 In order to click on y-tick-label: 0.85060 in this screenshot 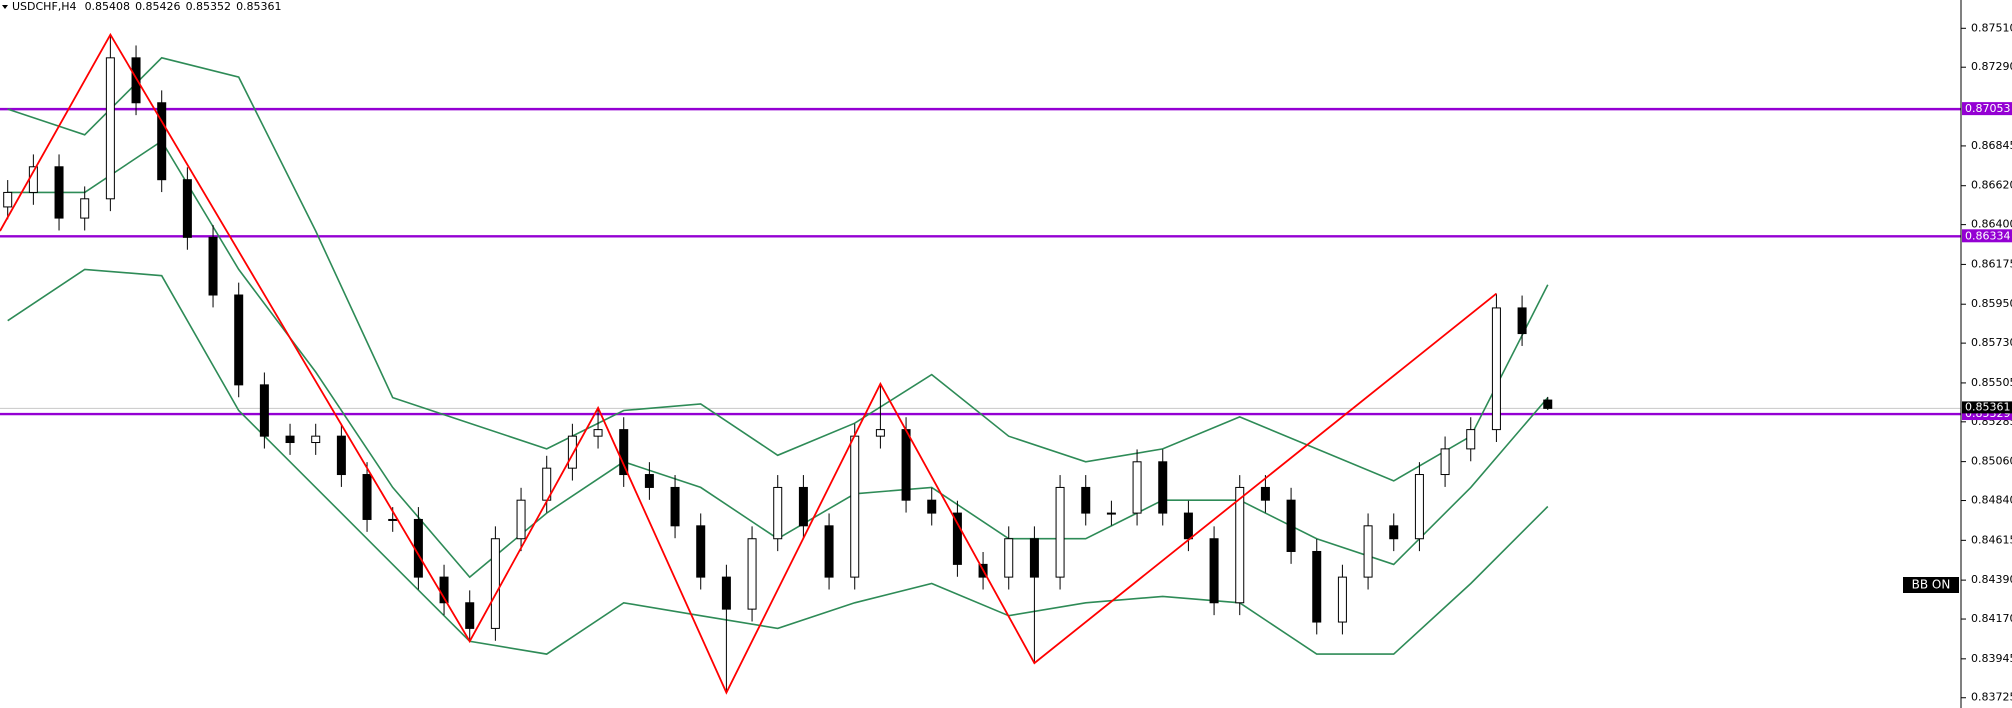, I will do `click(1991, 461)`.